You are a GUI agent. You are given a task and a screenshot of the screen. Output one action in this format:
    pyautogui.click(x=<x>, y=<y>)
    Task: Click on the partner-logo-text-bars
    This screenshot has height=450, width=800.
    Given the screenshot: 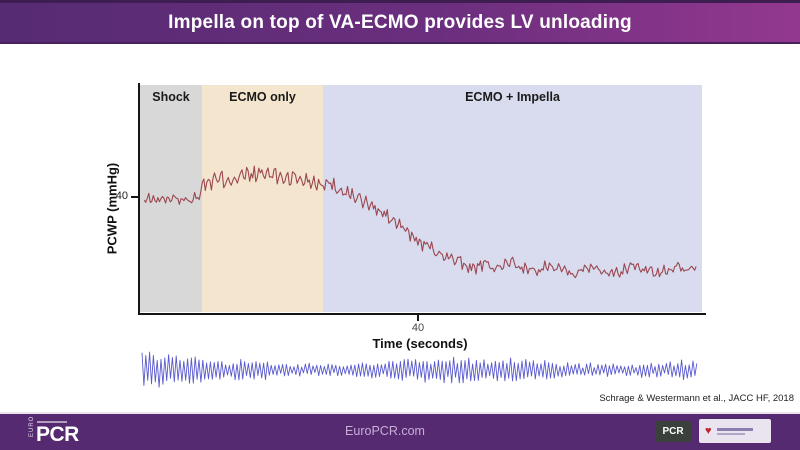 What is the action you would take?
    pyautogui.click(x=734, y=431)
    